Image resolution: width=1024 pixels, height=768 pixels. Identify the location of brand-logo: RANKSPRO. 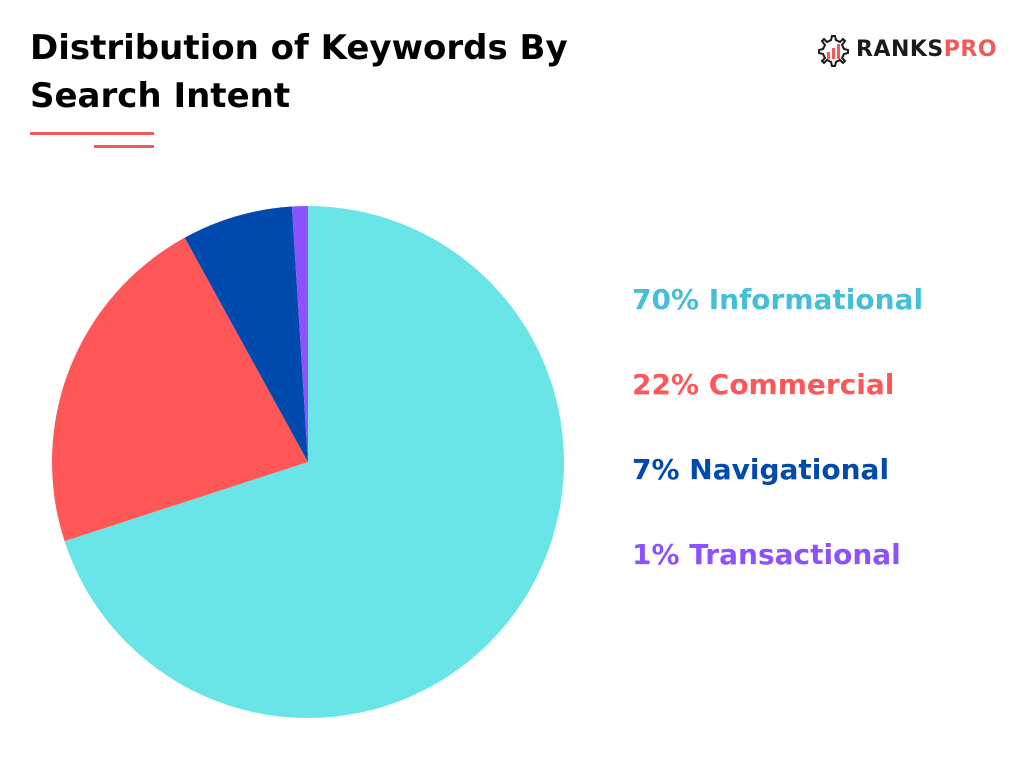
(905, 50).